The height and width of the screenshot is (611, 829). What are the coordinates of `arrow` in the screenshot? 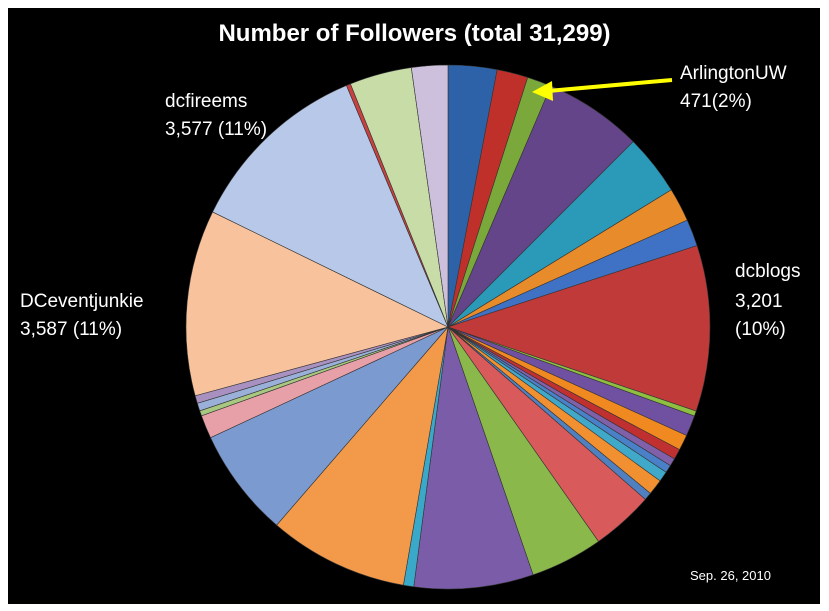 It's located at (610, 85).